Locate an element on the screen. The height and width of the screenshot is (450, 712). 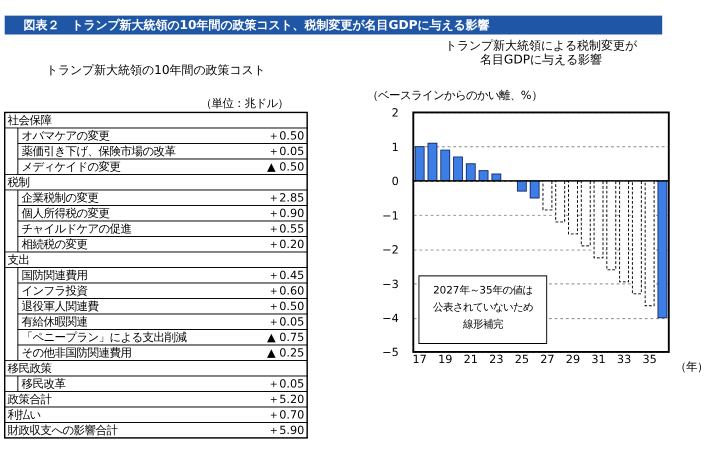
text: 支出 is located at coordinates (19, 259).